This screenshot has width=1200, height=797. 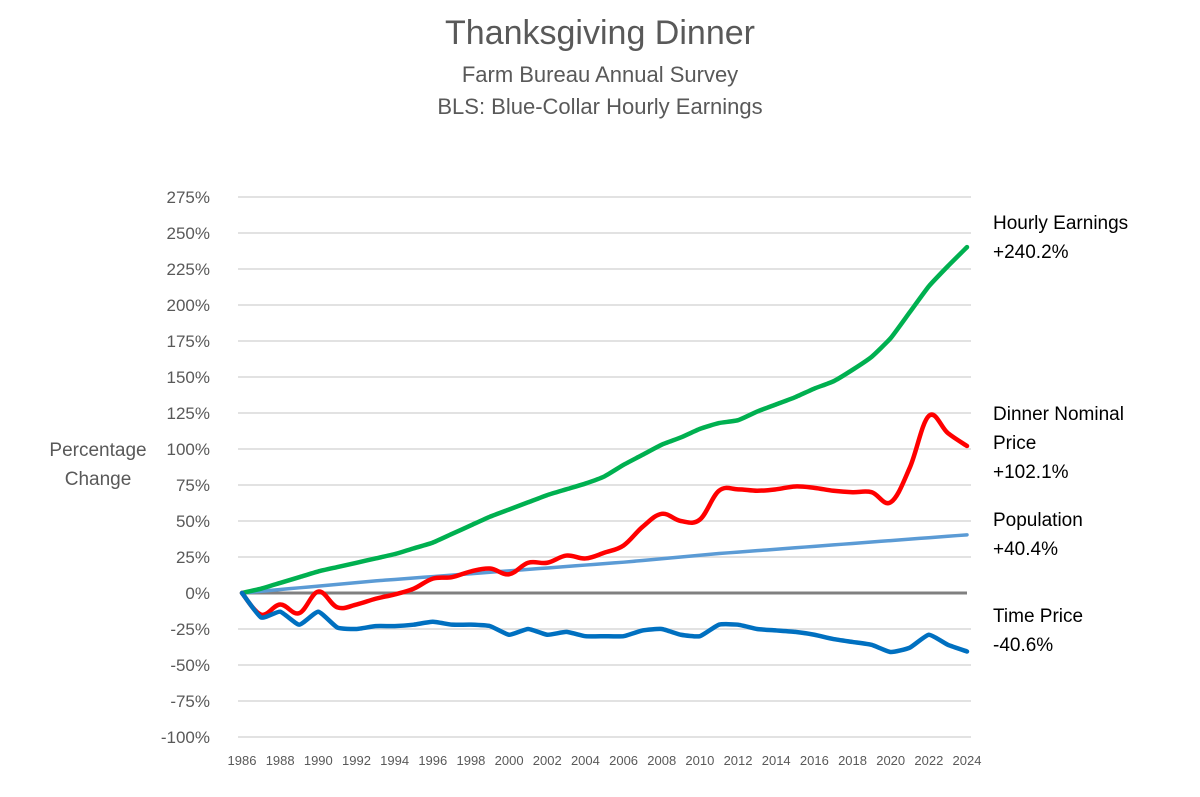 I want to click on y-tick-label: 100%, so click(x=188, y=449).